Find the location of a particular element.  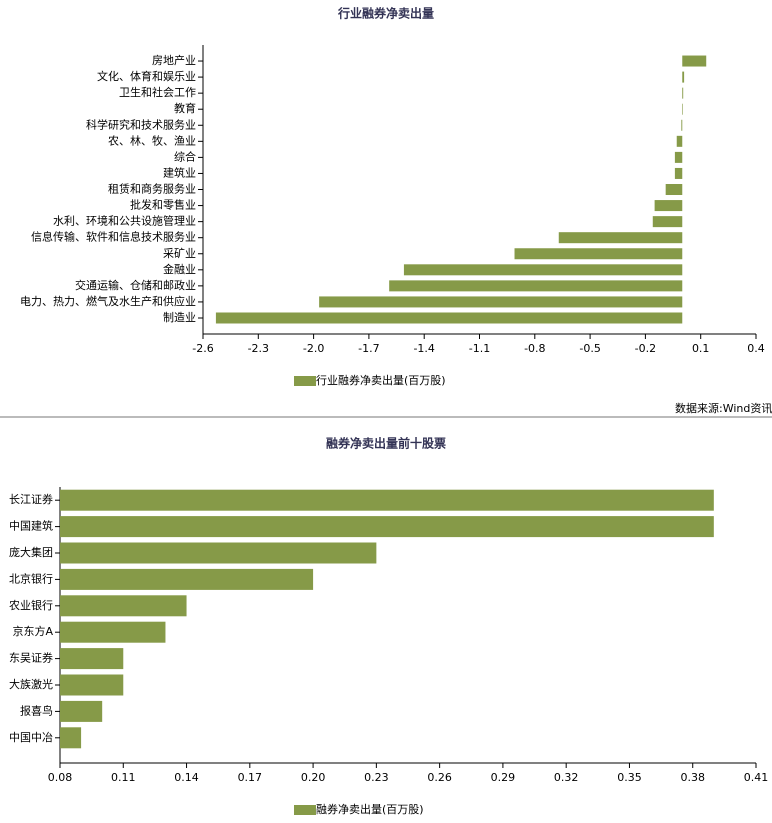

x-tick-label: -2.3 is located at coordinates (258, 348).